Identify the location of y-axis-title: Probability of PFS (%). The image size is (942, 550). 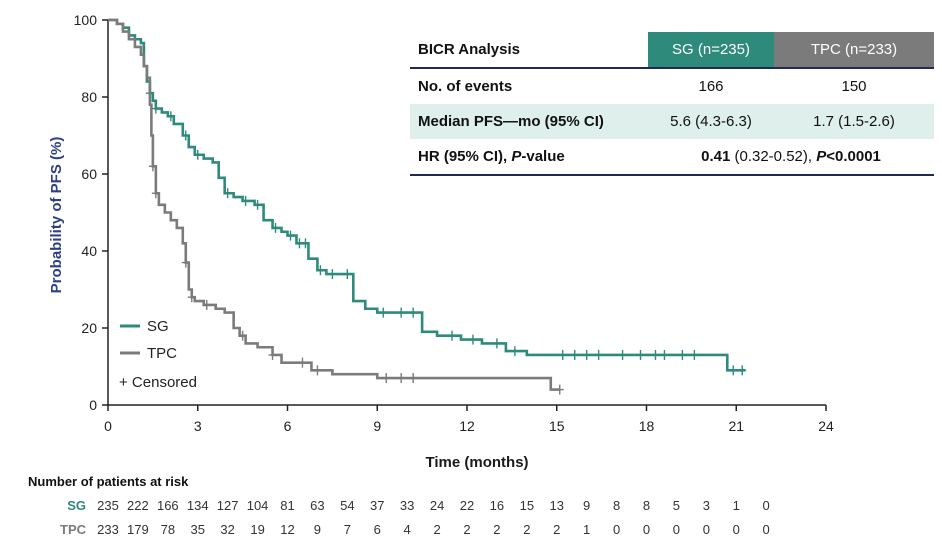
(56, 215).